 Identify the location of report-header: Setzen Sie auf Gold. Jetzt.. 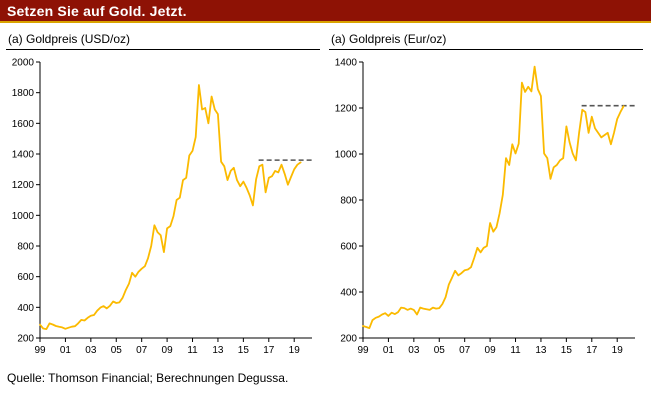
(325, 10).